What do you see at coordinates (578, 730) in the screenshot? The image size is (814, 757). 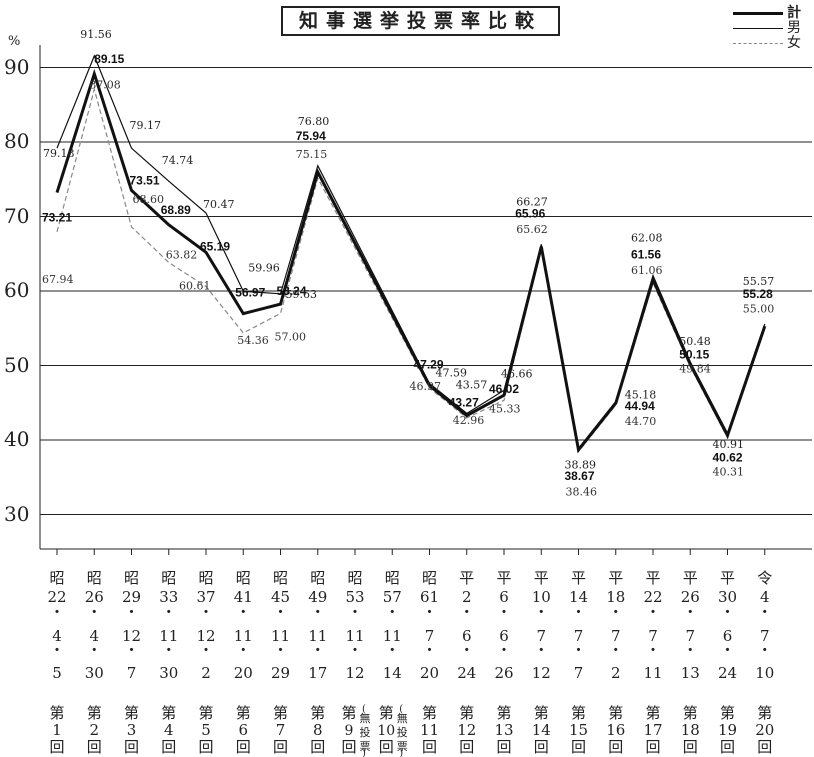 I see `x-label-number: 15` at bounding box center [578, 730].